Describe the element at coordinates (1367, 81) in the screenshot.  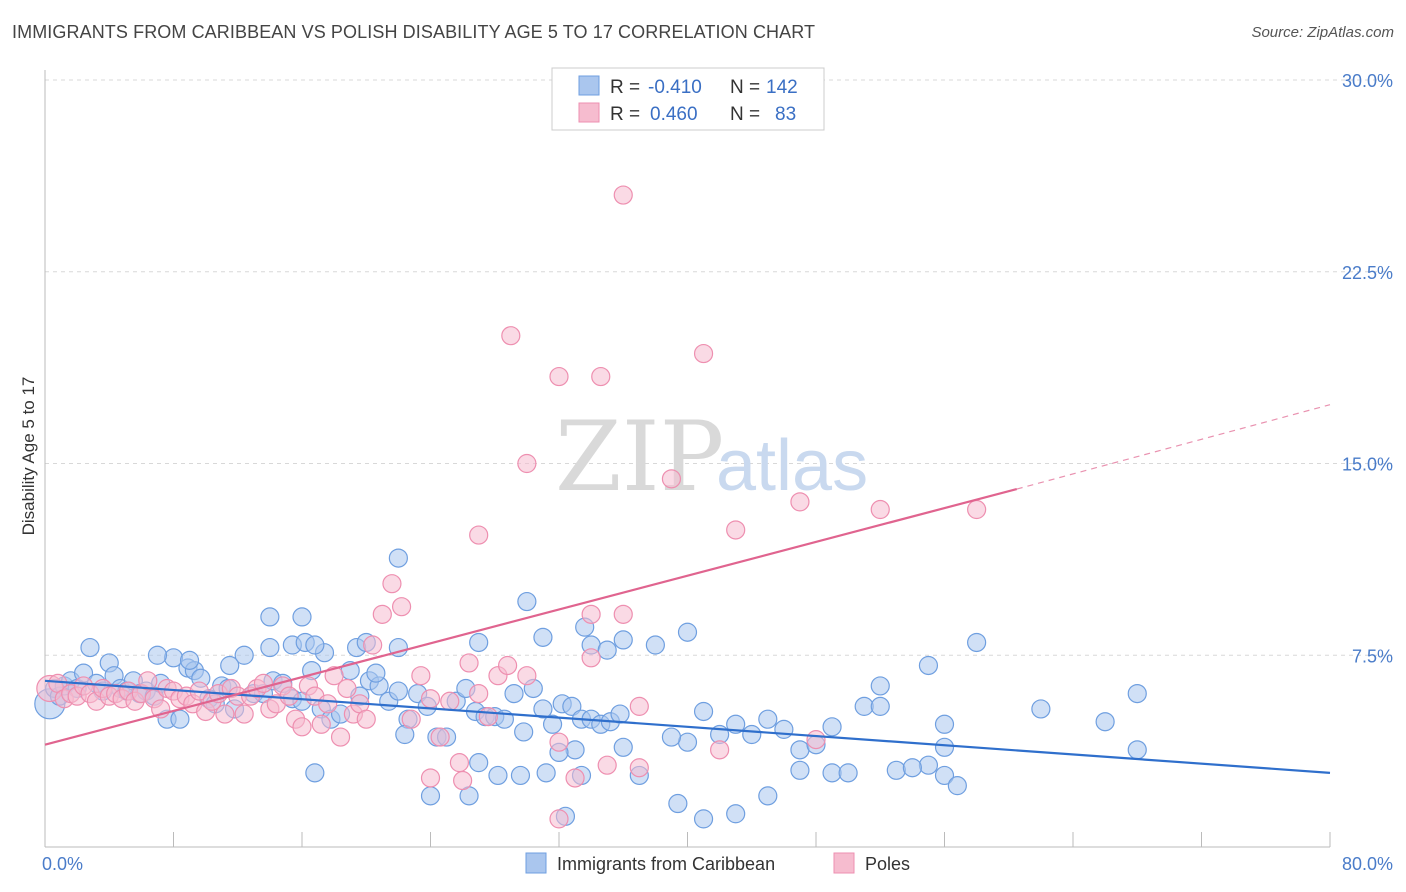
I see `y-tick-label: 30.0%` at that location.